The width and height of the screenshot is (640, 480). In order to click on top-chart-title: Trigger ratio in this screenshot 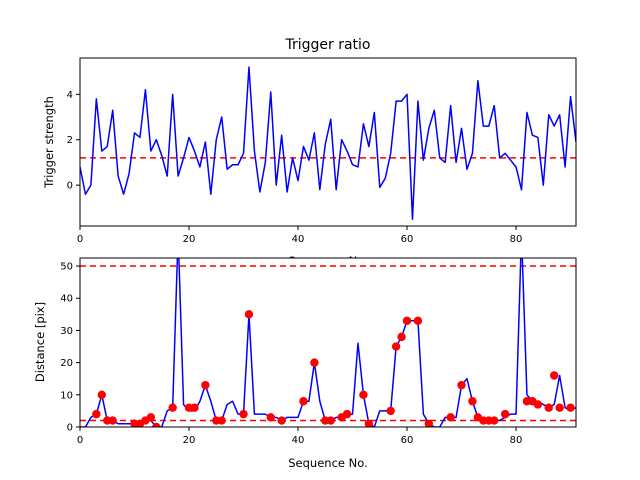, I will do `click(327, 45)`.